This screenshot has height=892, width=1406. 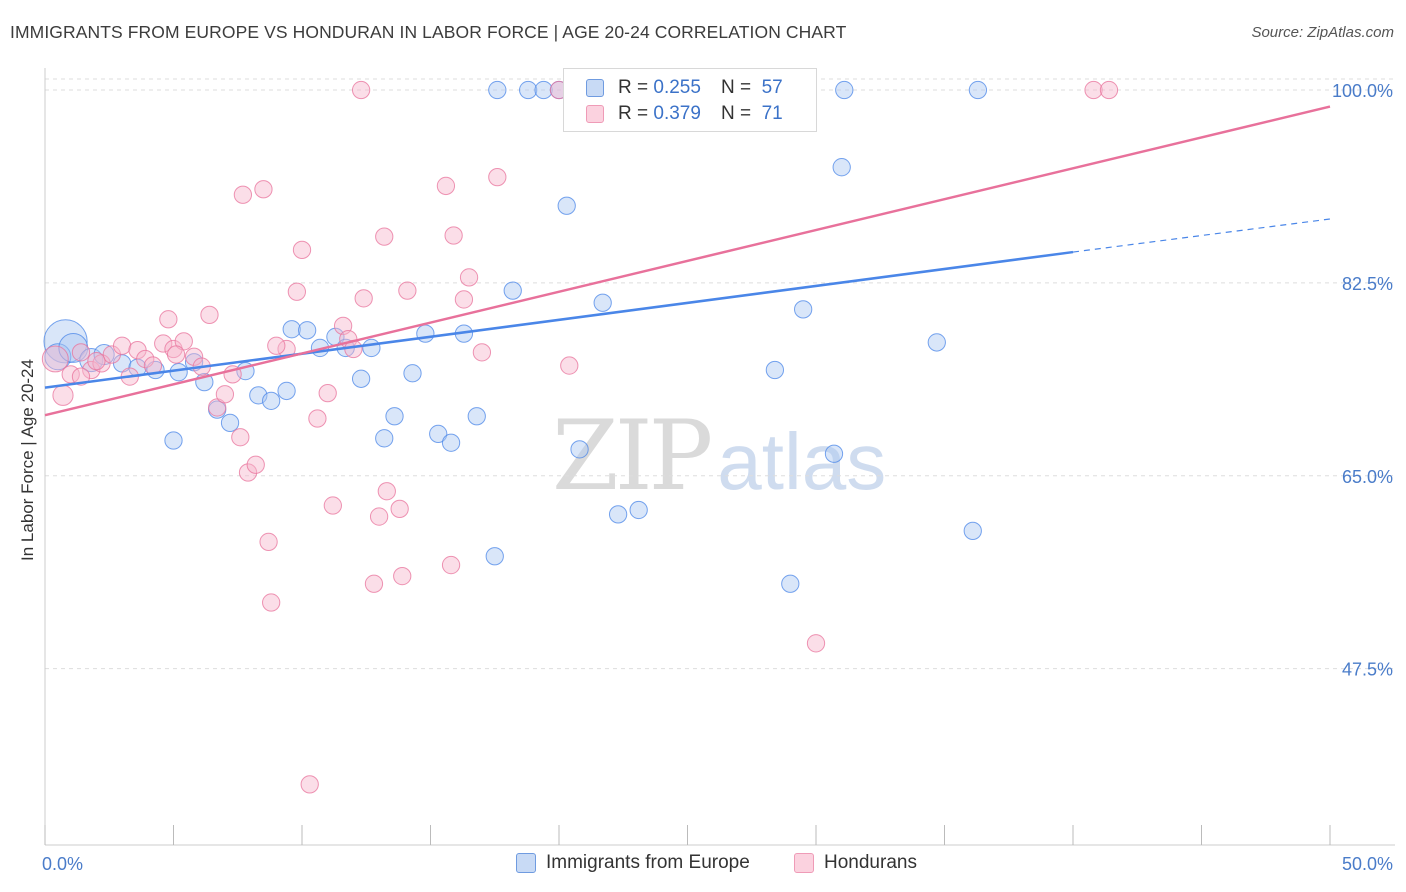 What do you see at coordinates (802, 461) in the screenshot?
I see `watermark-atlas: atlas` at bounding box center [802, 461].